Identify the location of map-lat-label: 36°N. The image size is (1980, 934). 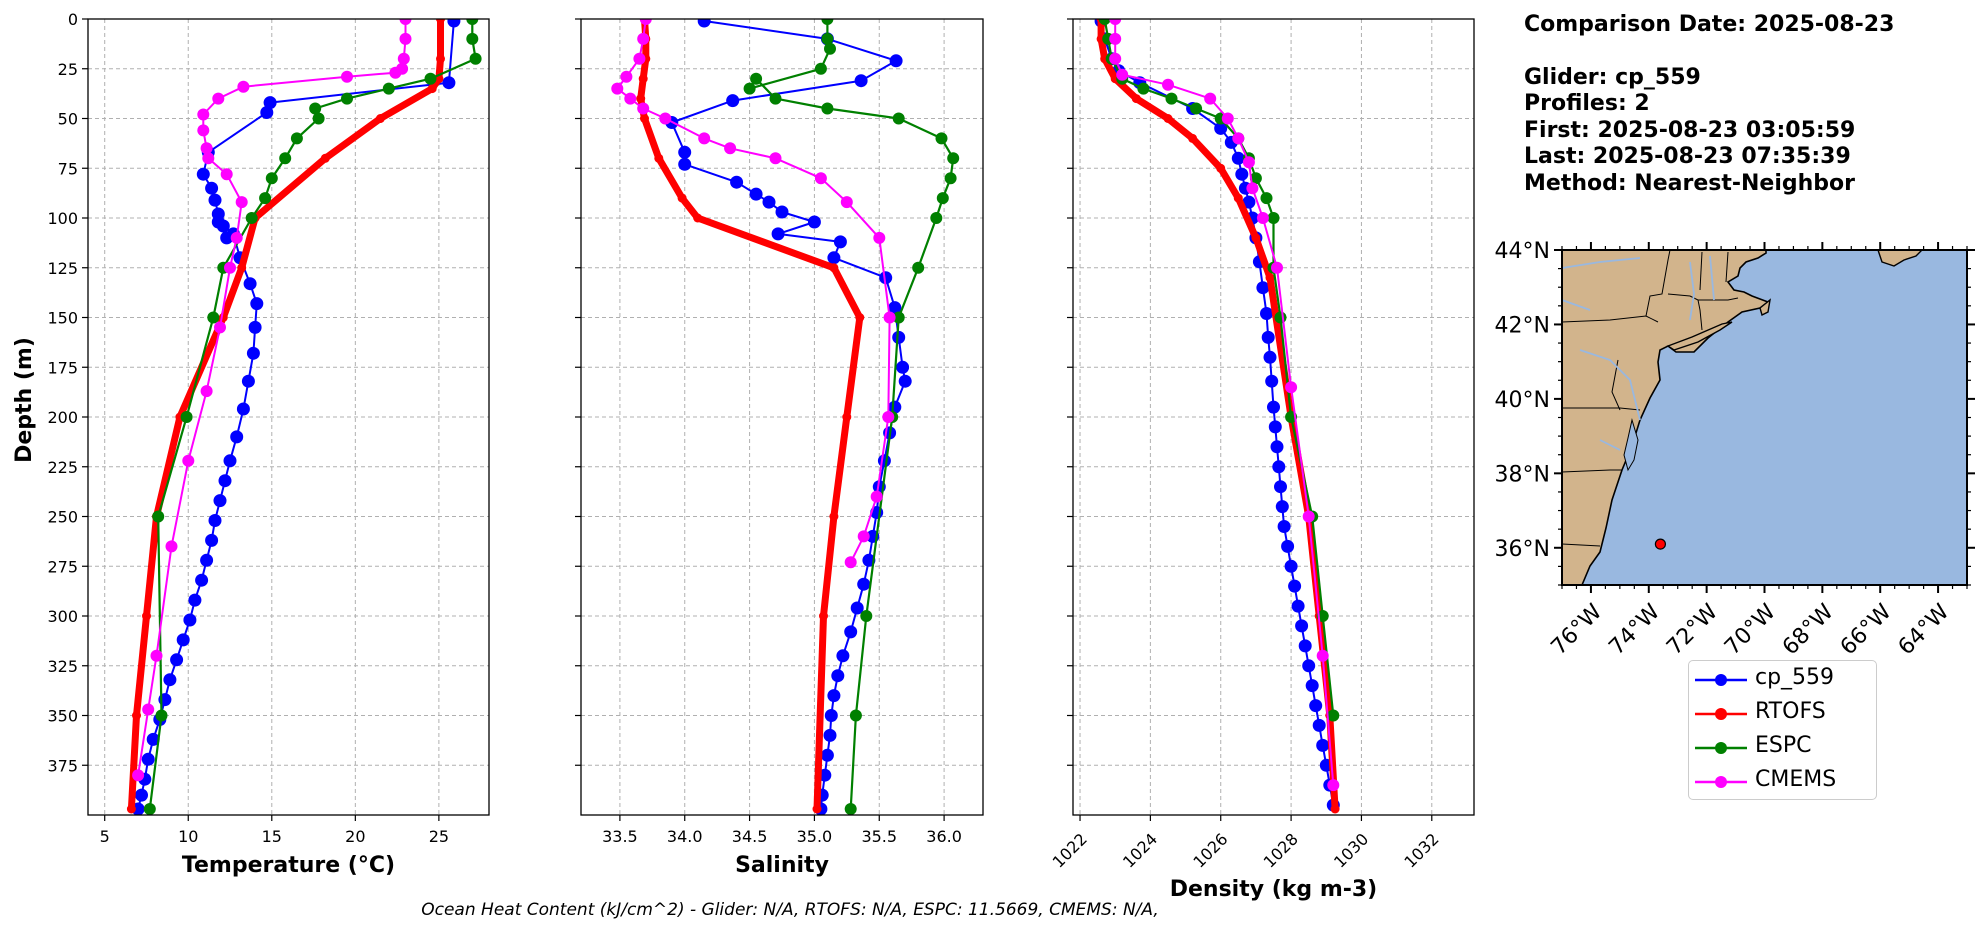
(1522, 549).